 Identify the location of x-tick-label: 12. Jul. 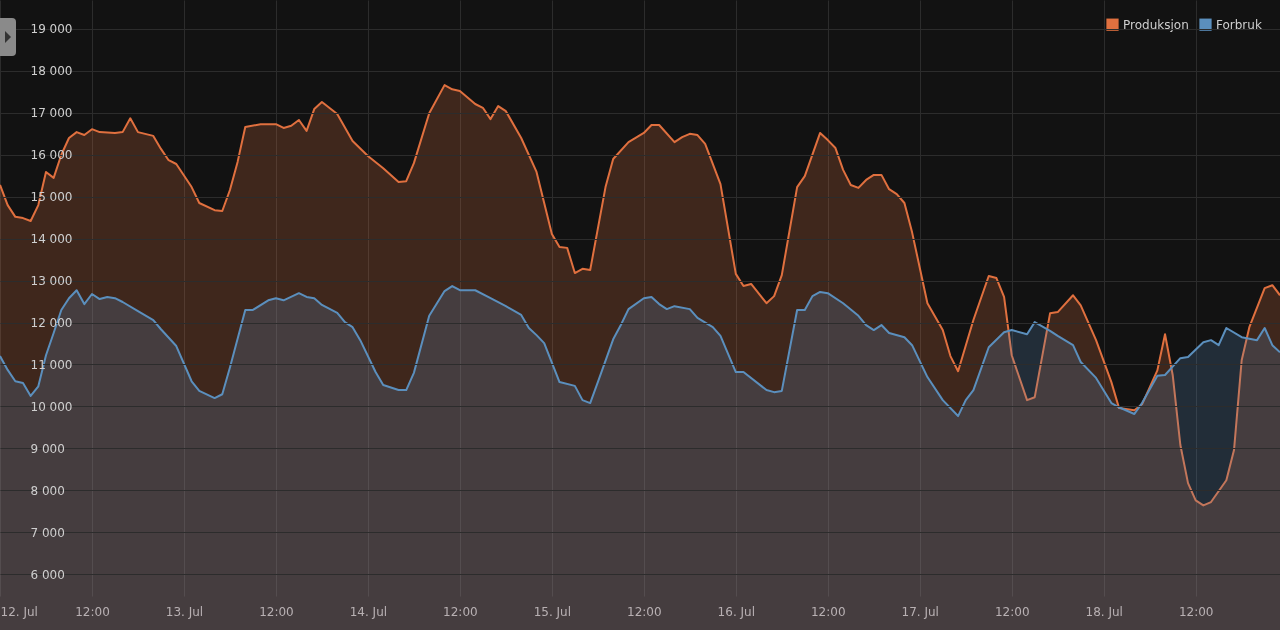
(19, 611).